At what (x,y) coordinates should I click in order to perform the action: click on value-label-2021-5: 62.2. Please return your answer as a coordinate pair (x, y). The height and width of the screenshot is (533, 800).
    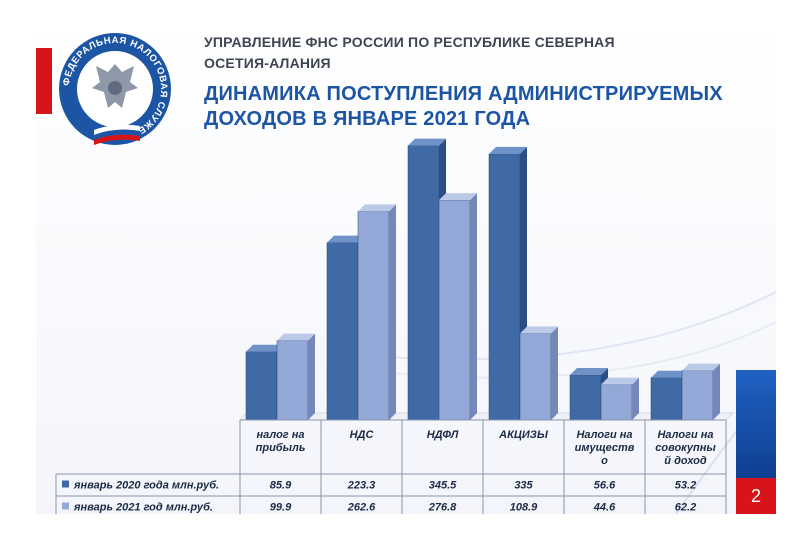
    Looking at the image, I should click on (685, 508).